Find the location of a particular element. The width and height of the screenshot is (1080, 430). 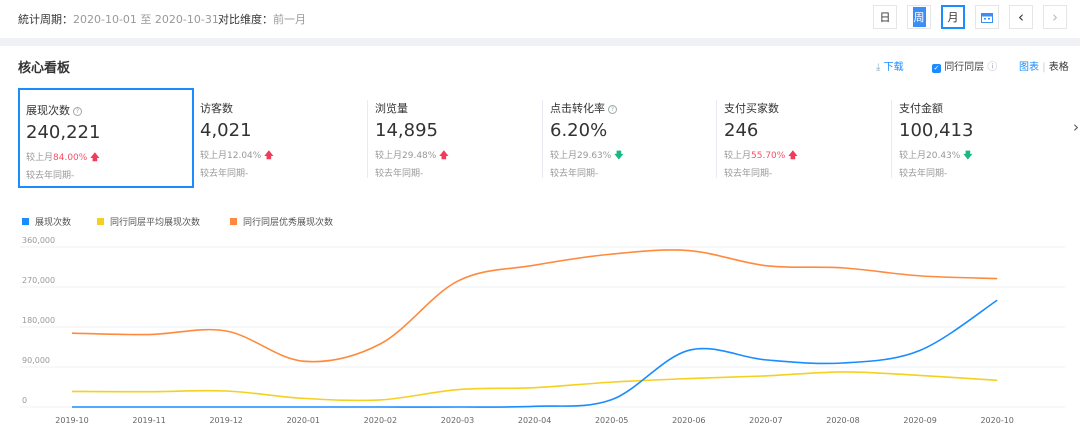

x-tick-label: 2019-11 is located at coordinates (148, 420).